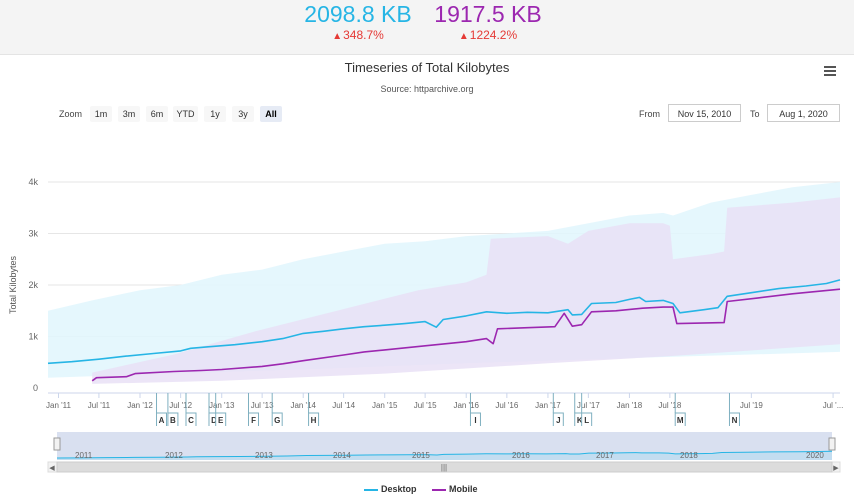  Describe the element at coordinates (243, 114) in the screenshot. I see `zoom-3y-button: 3y` at that location.